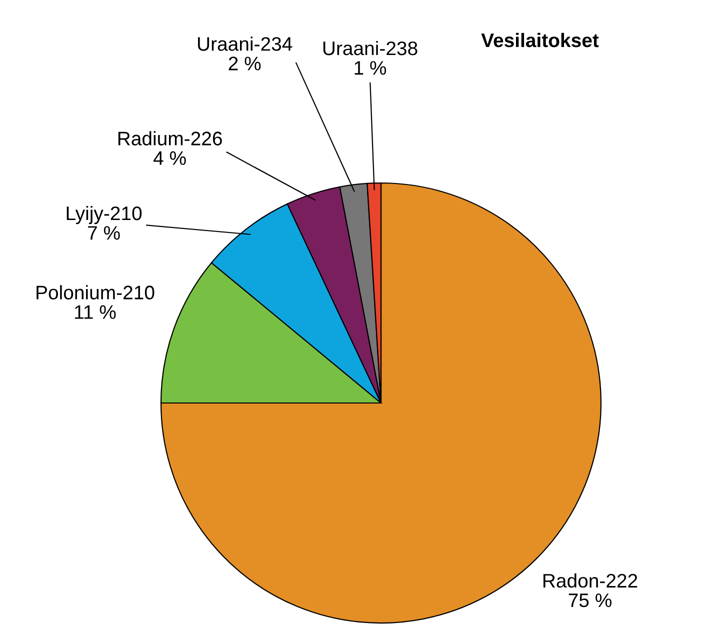 This screenshot has width=721, height=637. What do you see at coordinates (370, 68) in the screenshot?
I see `data-label: 1 %` at bounding box center [370, 68].